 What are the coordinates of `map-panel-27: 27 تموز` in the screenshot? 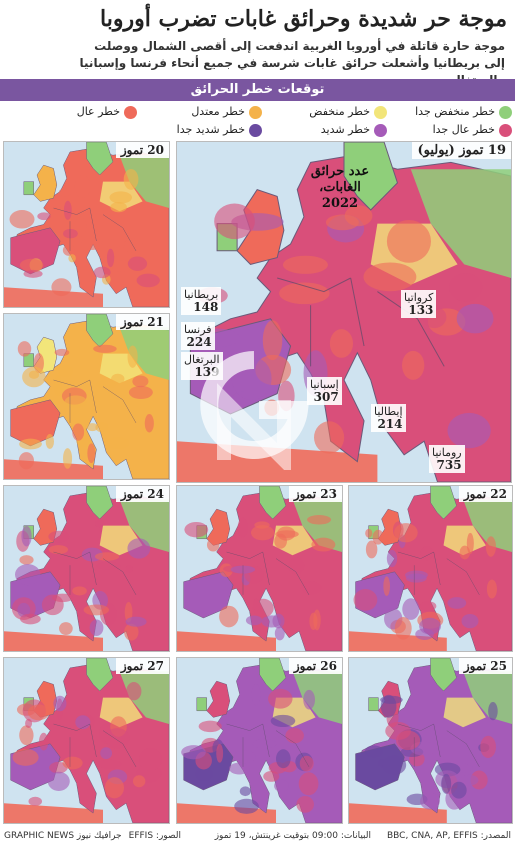 It's located at (86, 740).